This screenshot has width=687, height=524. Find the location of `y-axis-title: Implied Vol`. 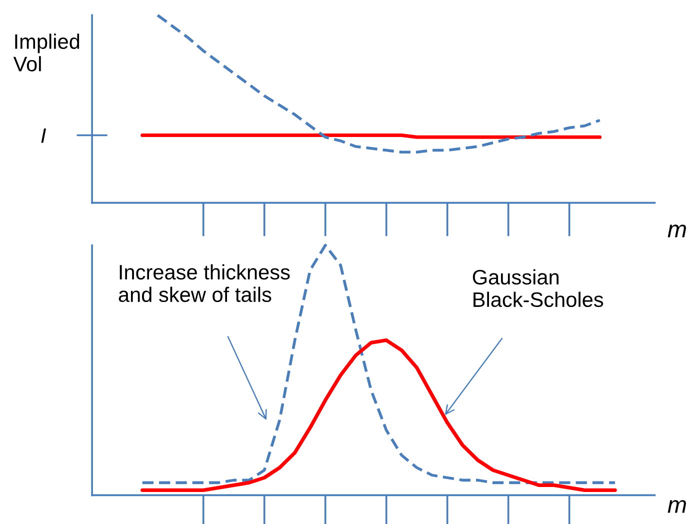

y-axis-title: Implied Vol is located at coordinates (46, 53).